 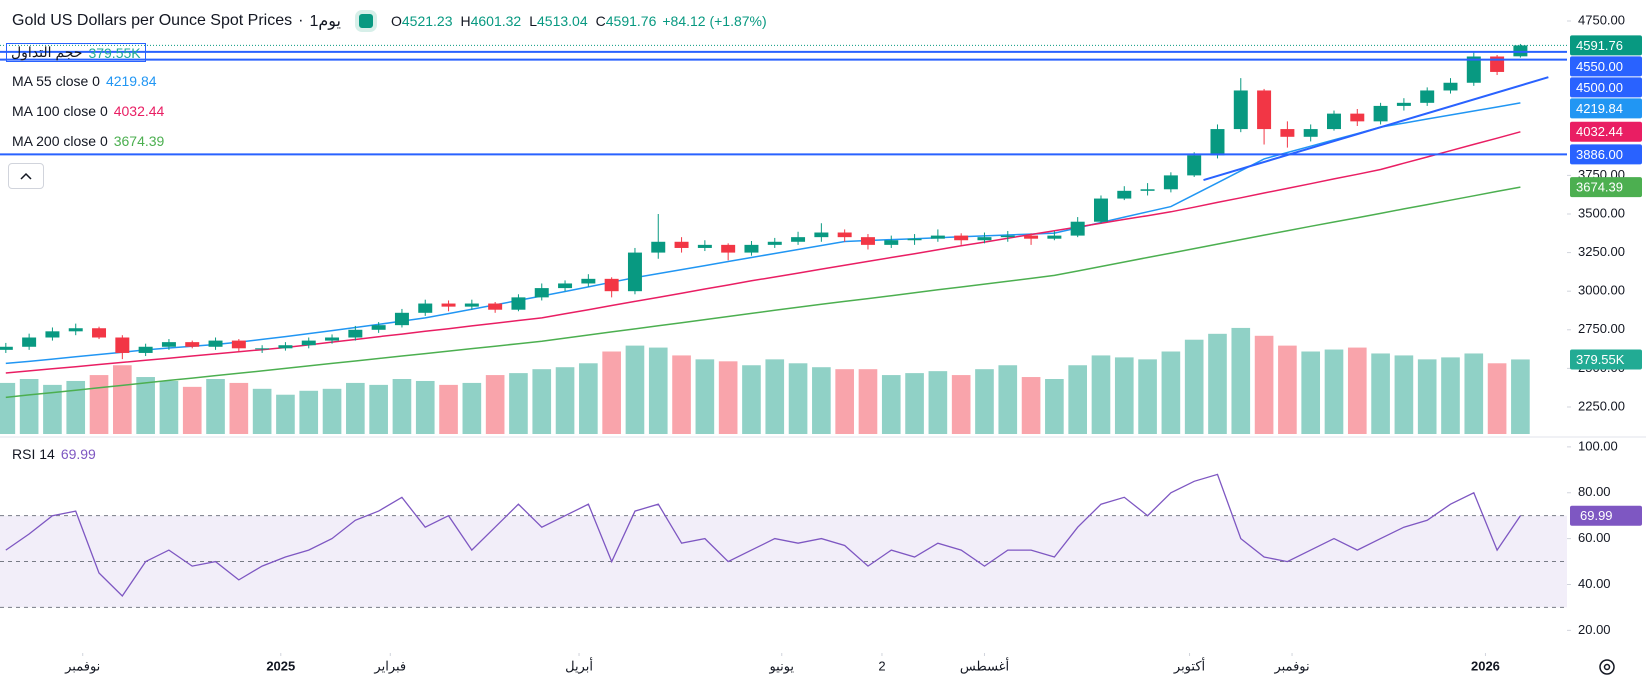 I want to click on rsi-badge-label: 69.99, so click(x=1596, y=515).